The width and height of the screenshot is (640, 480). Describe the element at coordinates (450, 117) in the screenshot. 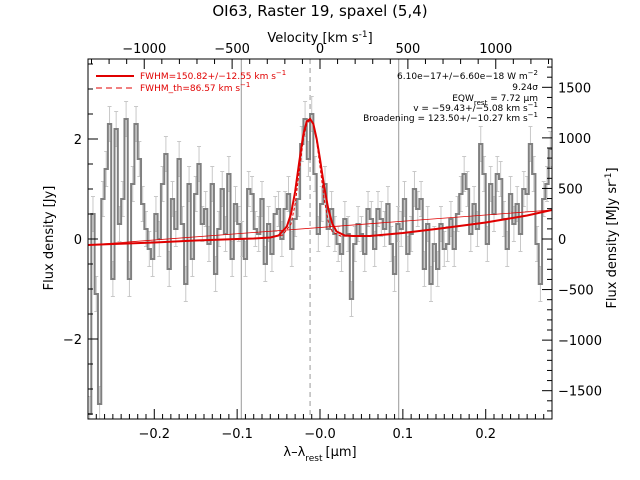

I see `annotation-broadening: Broadening = 123.50+/−10.27 km s−1` at that location.